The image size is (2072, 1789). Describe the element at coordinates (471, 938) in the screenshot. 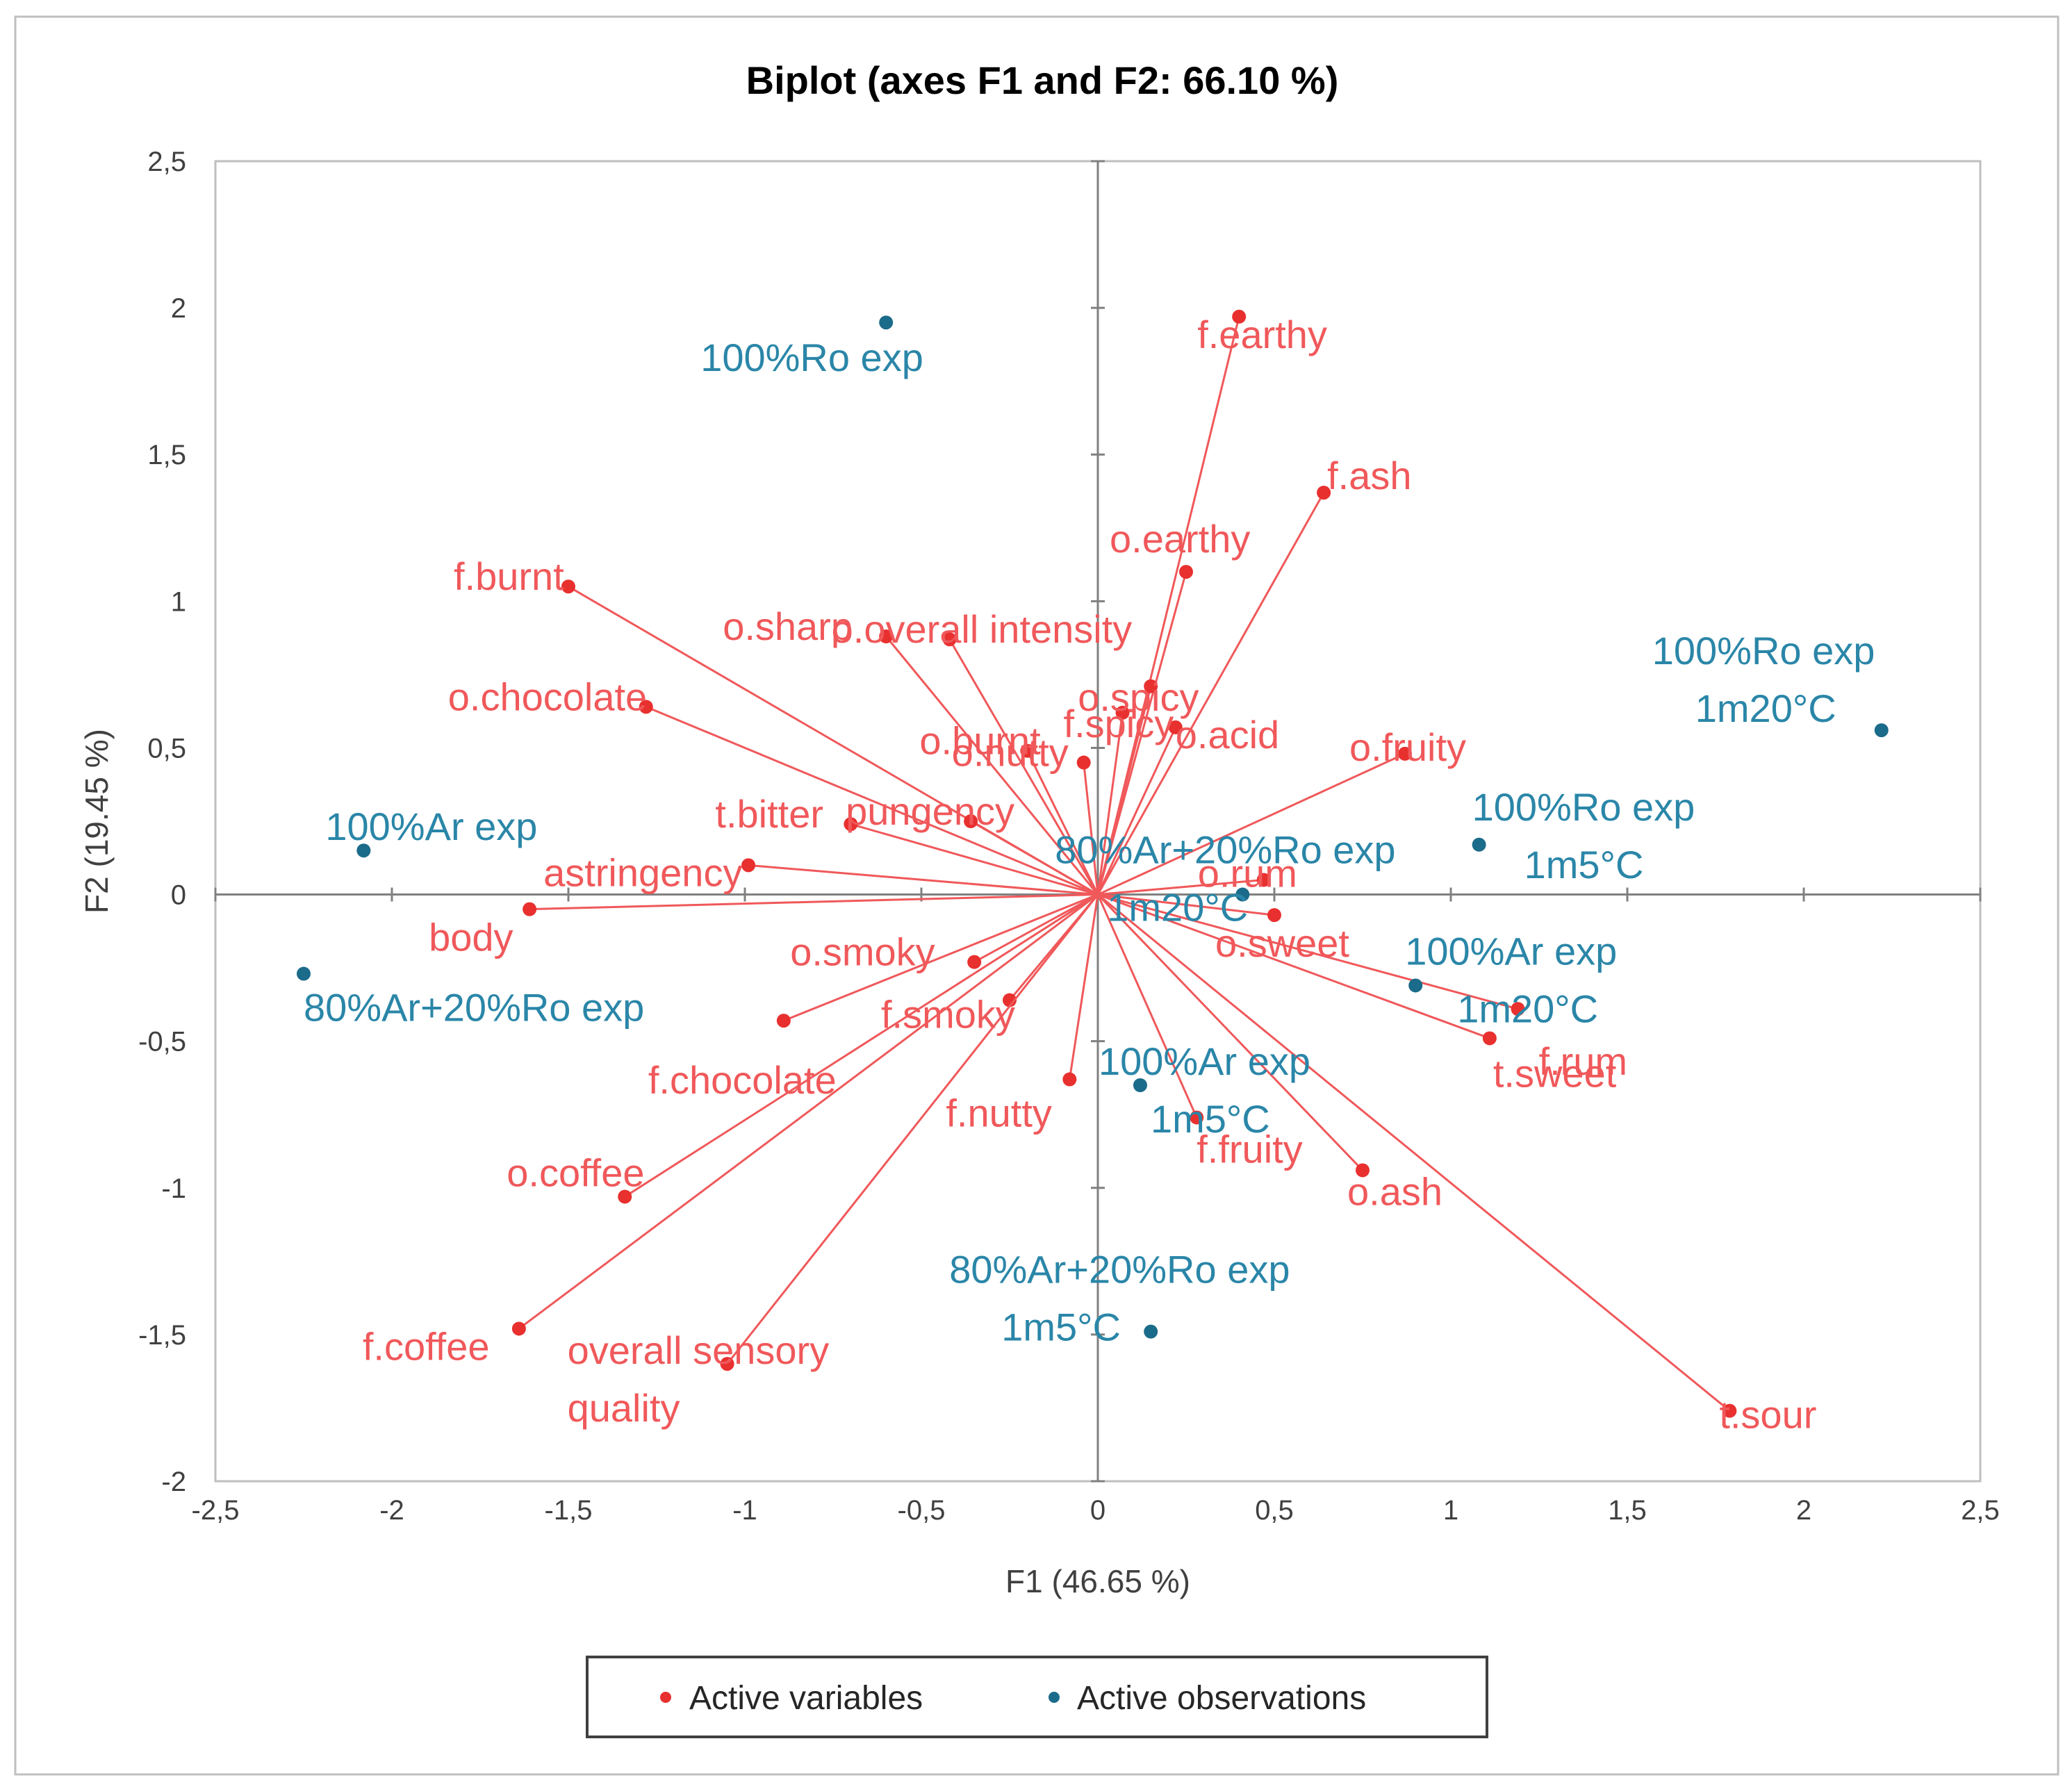

I see `variable-label: body` at that location.